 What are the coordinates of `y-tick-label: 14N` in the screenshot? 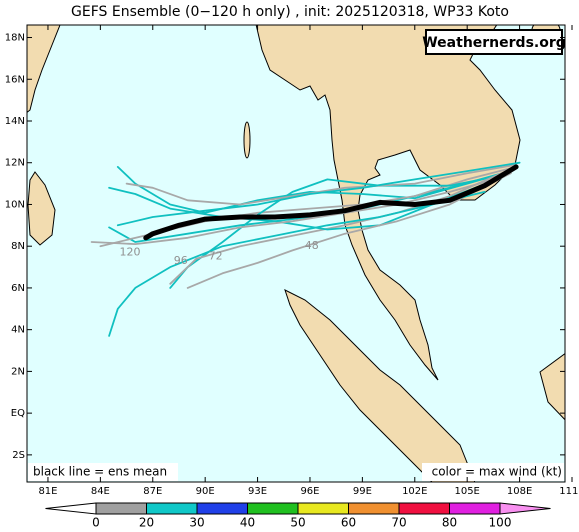 It's located at (15, 121).